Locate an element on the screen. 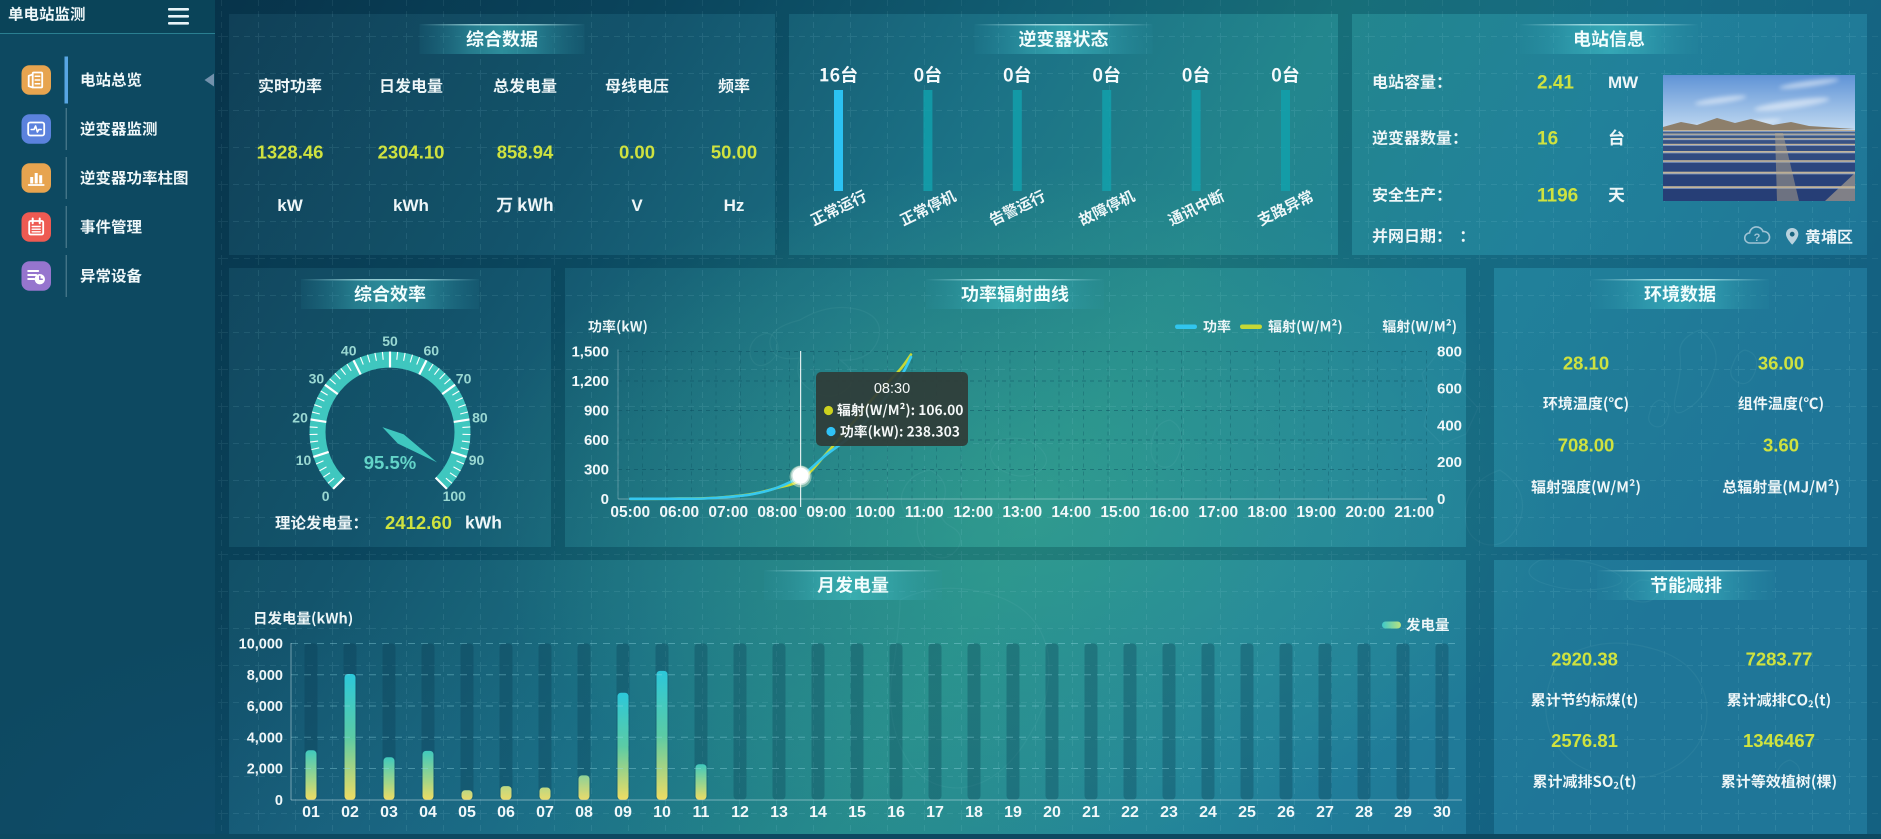 This screenshot has width=1881, height=839. svg-text: 28 is located at coordinates (1364, 812).